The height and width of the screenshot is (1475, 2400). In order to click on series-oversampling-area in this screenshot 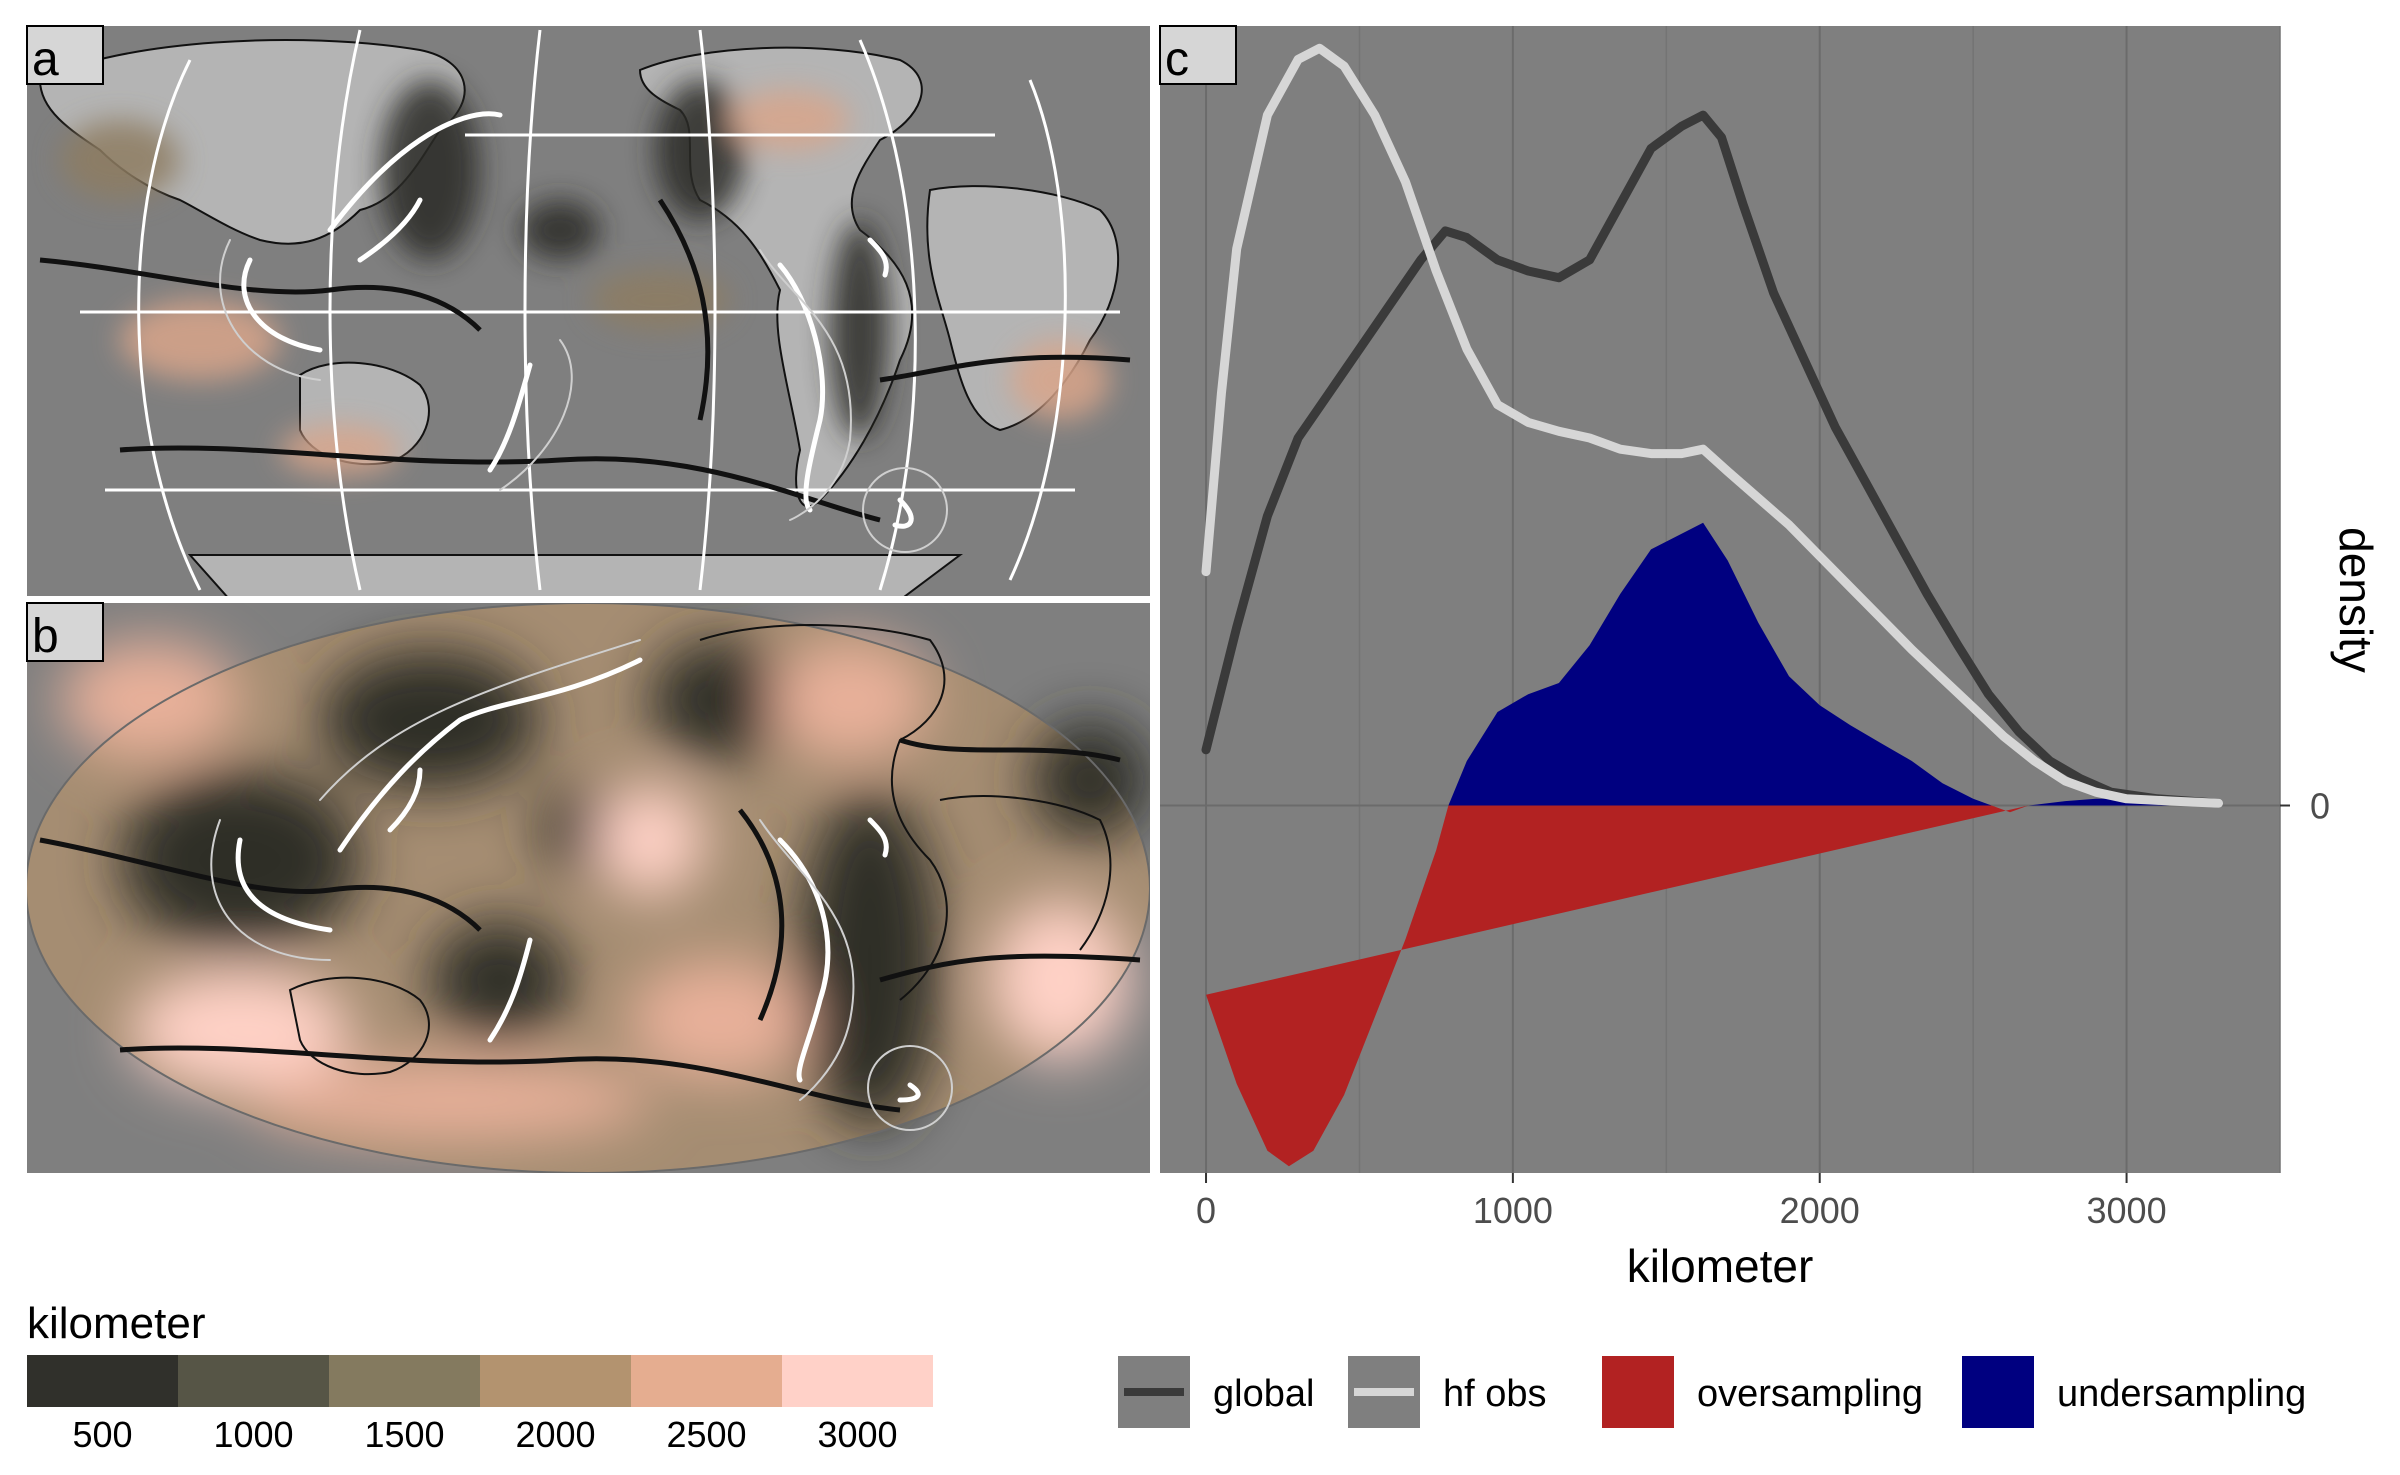, I will do `click(1617, 986)`.